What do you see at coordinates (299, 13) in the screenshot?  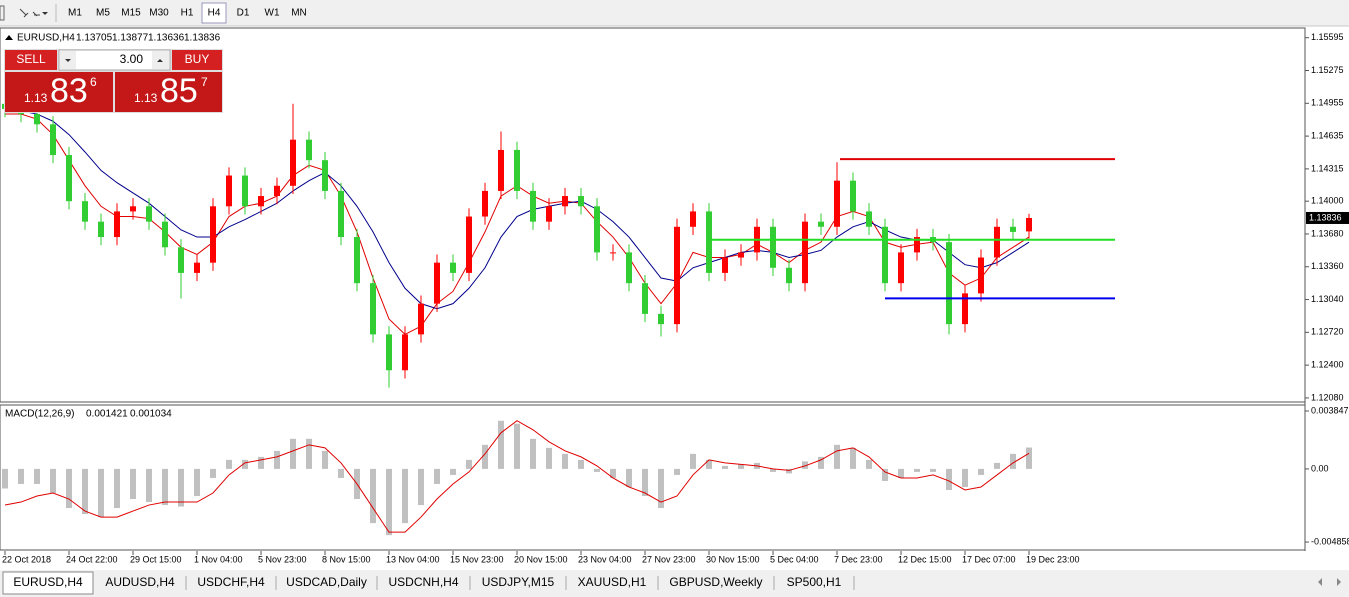 I see `timeframe-button: MN` at bounding box center [299, 13].